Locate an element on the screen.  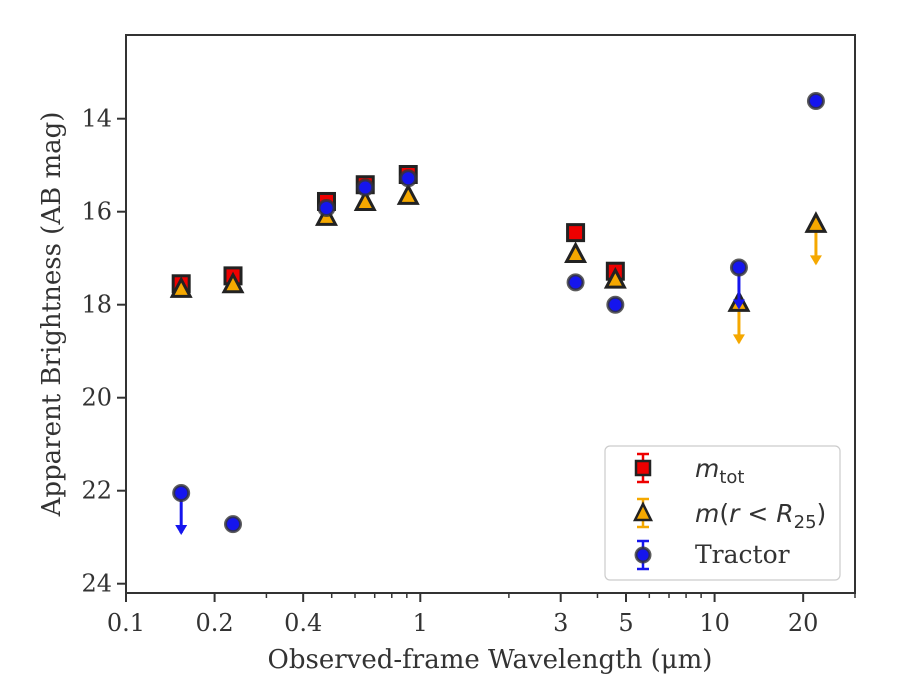
y-tick-label: 20 is located at coordinates (96, 398).